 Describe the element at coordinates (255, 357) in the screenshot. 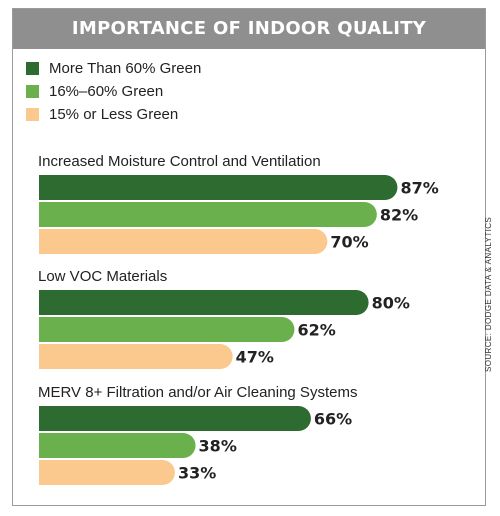

I see `data-label-low-voc-materials-series-2: 47%` at that location.